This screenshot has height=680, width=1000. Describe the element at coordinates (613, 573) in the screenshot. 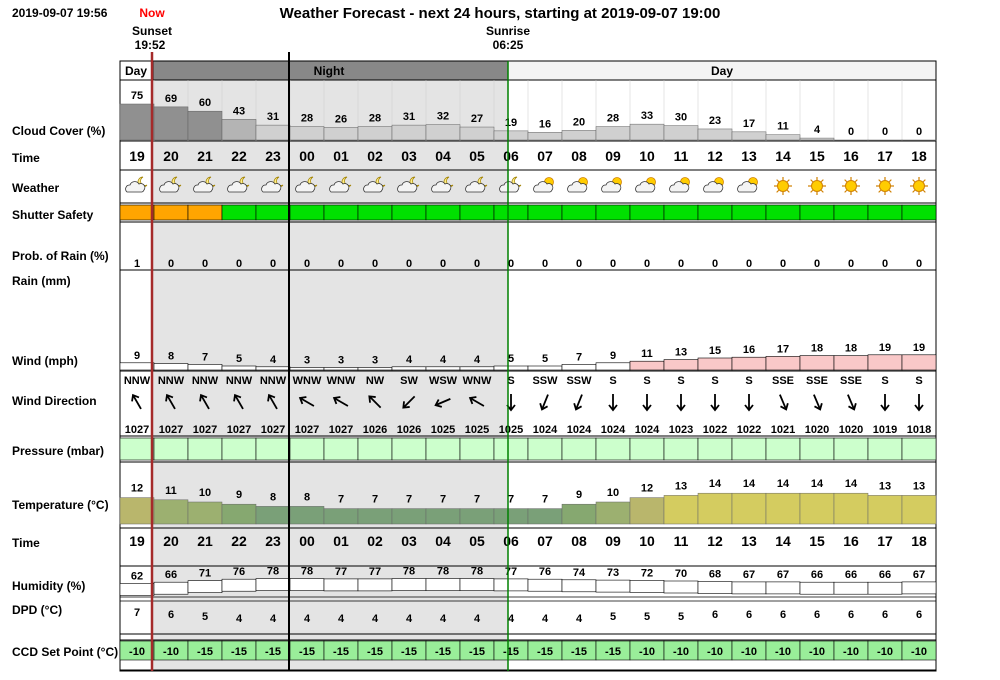

I see `humidity-value: 73` at that location.